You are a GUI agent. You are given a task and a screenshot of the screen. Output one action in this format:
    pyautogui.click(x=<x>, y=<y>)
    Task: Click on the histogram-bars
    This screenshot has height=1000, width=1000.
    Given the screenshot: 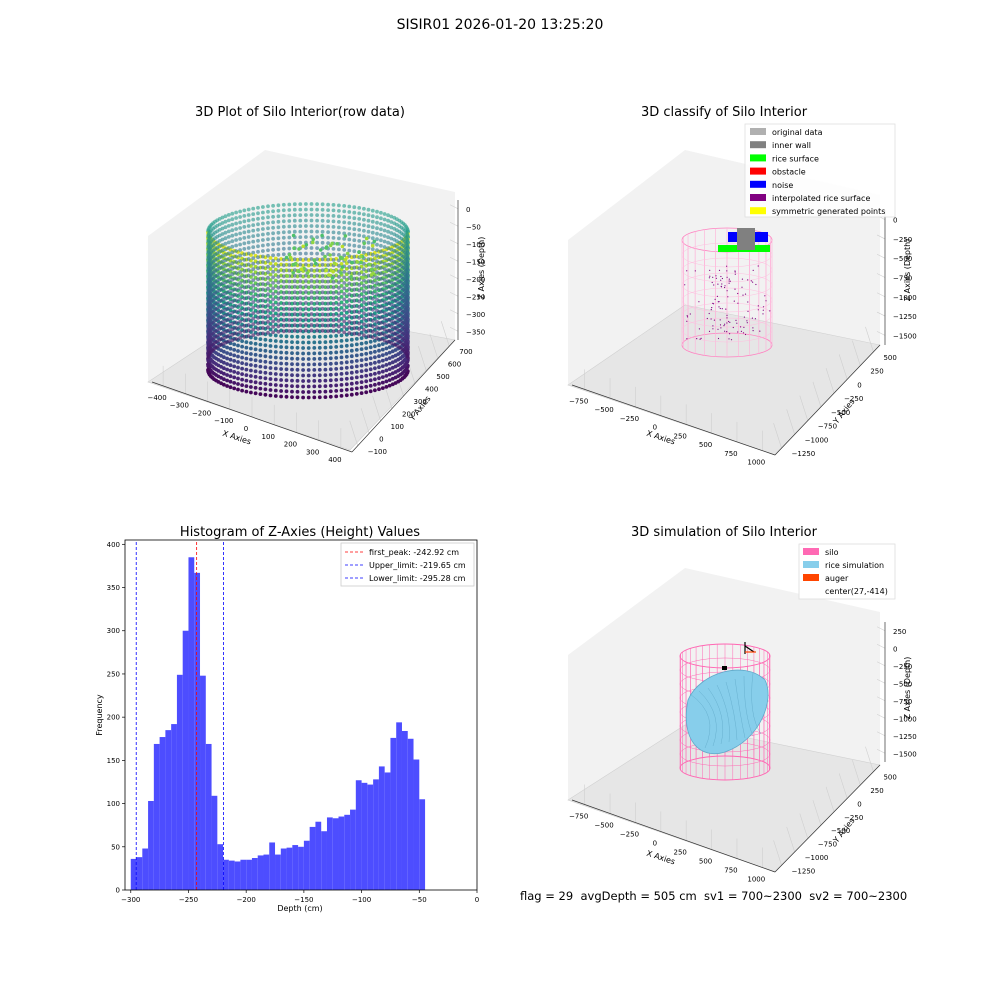 What is the action you would take?
    pyautogui.click(x=278, y=723)
    